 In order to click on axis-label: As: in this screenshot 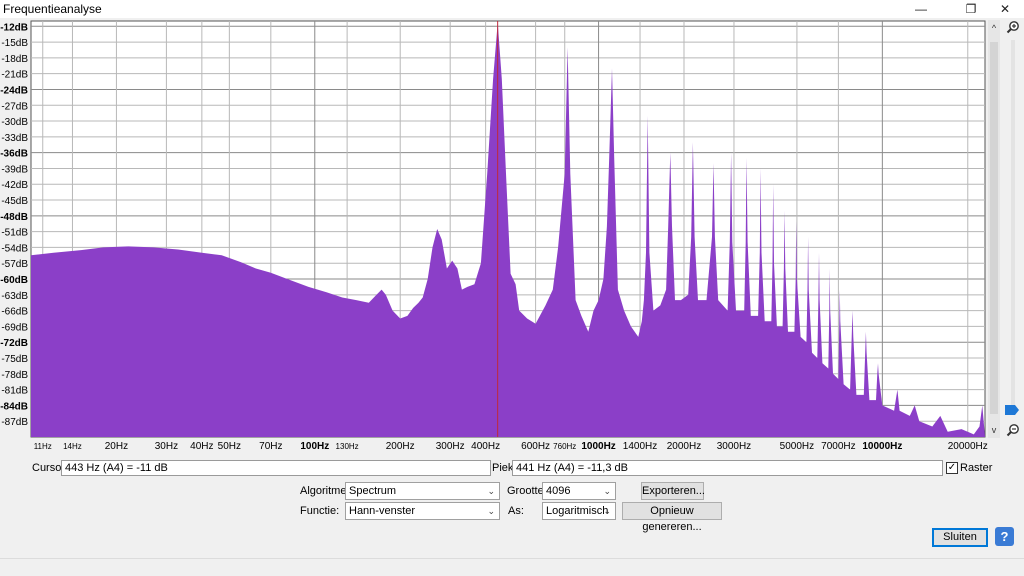, I will do `click(516, 511)`.